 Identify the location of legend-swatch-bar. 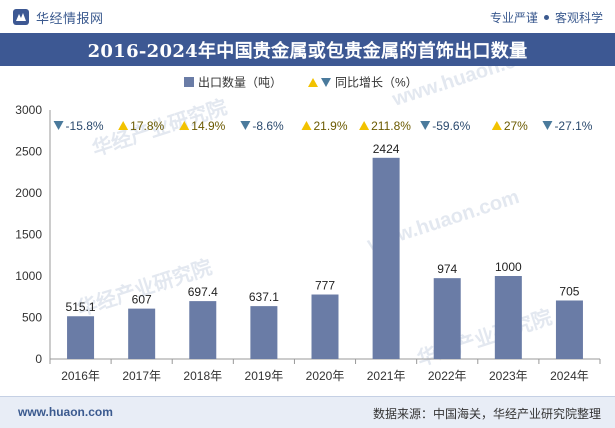
(189, 82).